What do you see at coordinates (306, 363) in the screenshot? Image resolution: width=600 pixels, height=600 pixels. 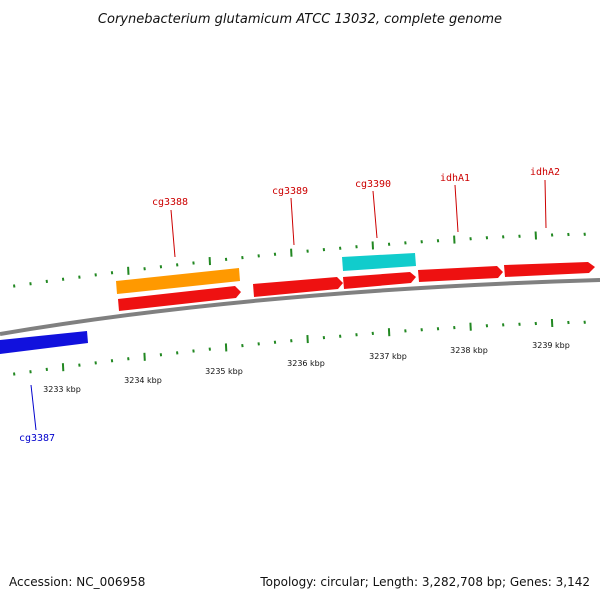 I see `scale-label: 3236 kbp` at bounding box center [306, 363].